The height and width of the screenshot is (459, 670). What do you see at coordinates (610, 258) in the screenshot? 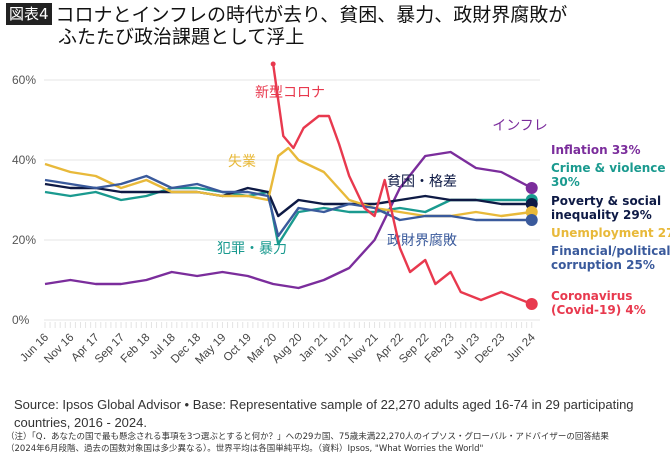
I see `legend-label: Financial/political corruption 25%` at bounding box center [610, 258].